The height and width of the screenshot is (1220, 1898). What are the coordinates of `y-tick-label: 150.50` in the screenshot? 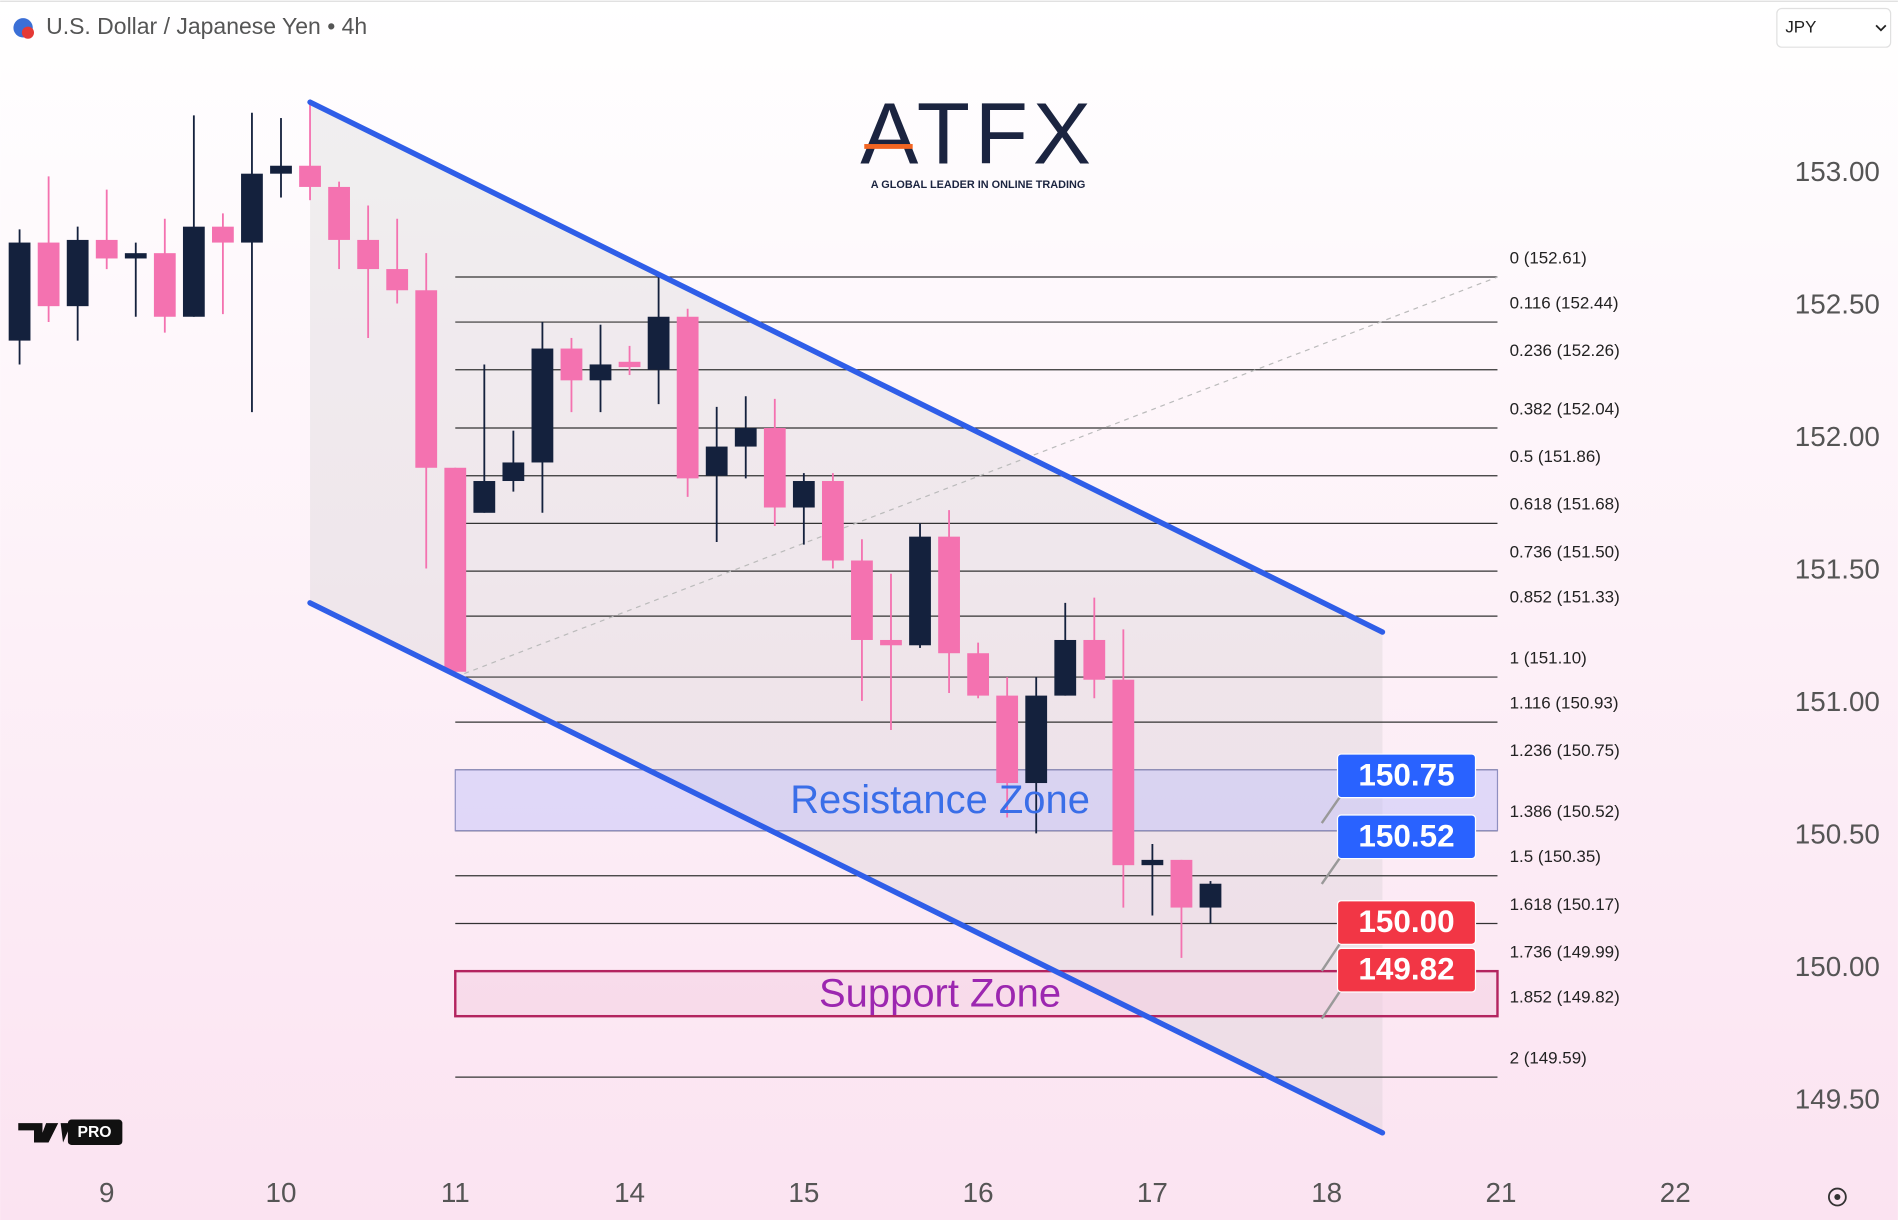 It's located at (1837, 833).